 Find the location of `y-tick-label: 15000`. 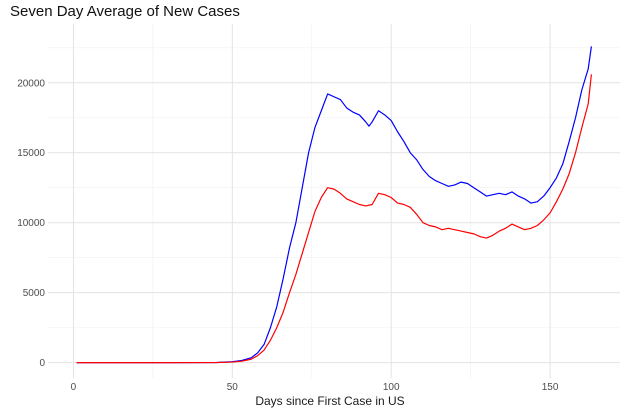

y-tick-label: 15000 is located at coordinates (31, 153).